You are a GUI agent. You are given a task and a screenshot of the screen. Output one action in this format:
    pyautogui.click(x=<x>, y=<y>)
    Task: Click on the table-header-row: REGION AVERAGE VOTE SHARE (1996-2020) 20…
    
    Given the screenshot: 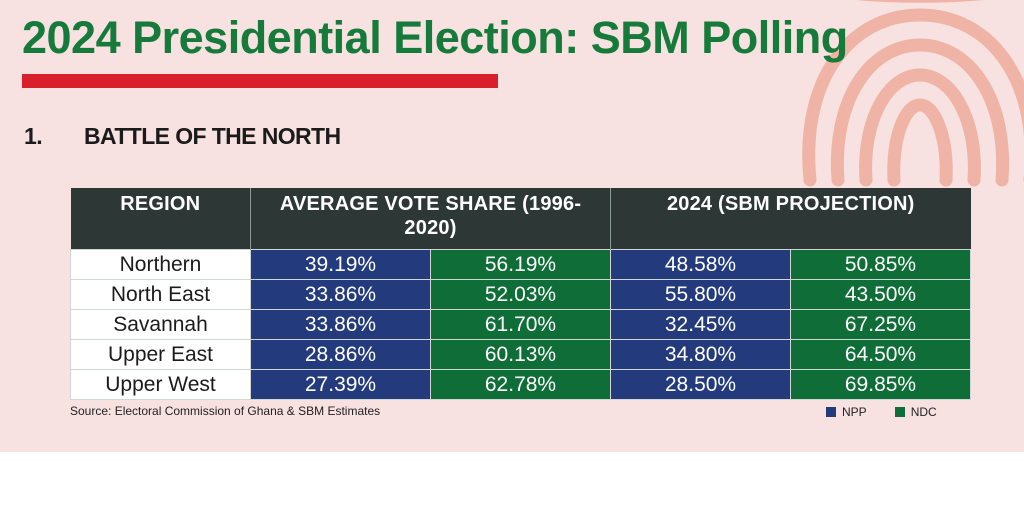 What is the action you would take?
    pyautogui.click(x=520, y=219)
    